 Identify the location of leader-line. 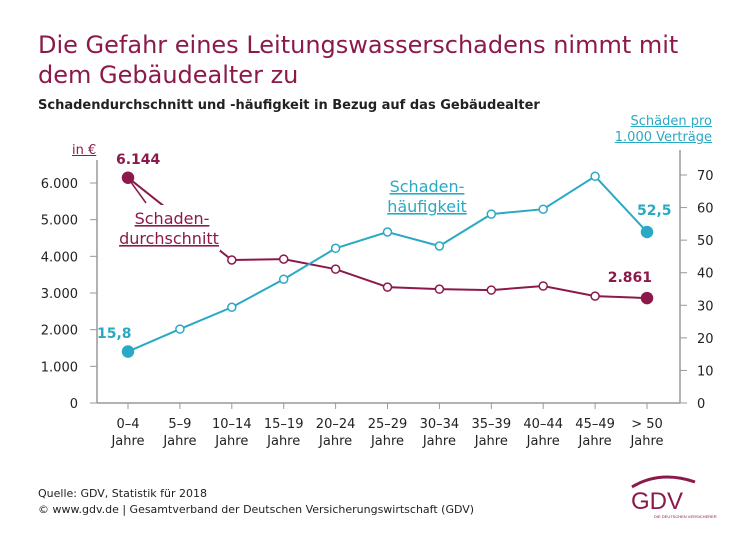
(137, 190).